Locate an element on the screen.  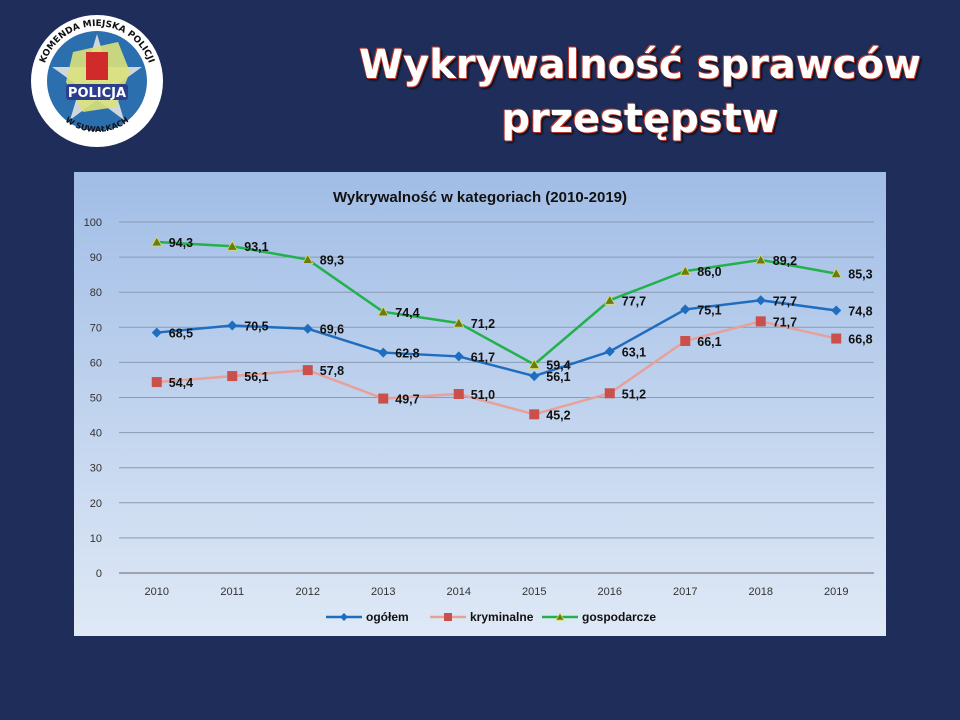
data-label: 69,6 is located at coordinates (332, 330).